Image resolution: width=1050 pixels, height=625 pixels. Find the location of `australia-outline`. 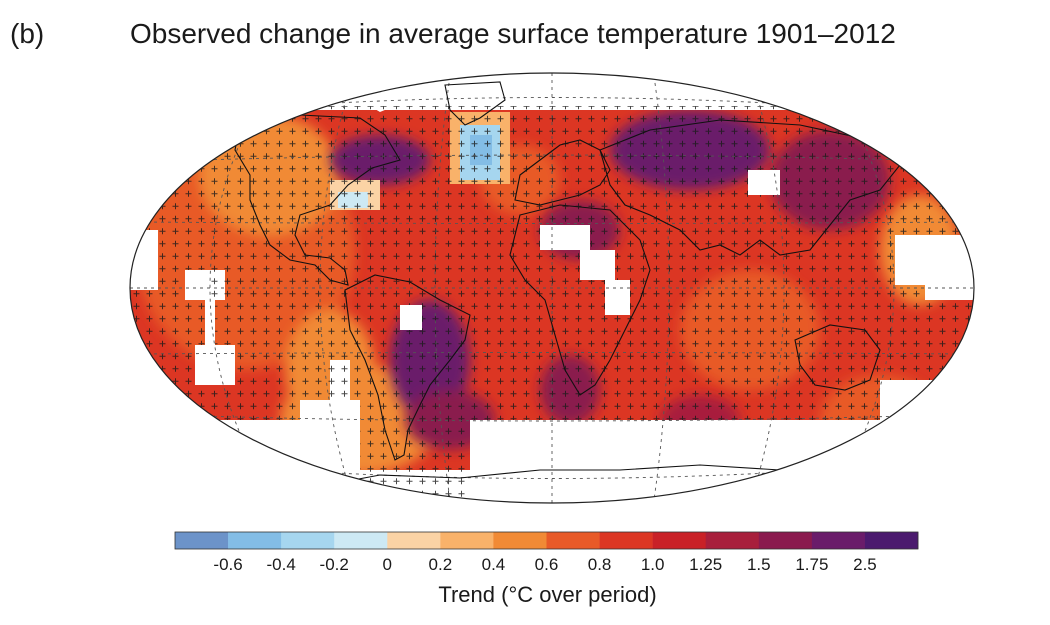

australia-outline is located at coordinates (837, 357).